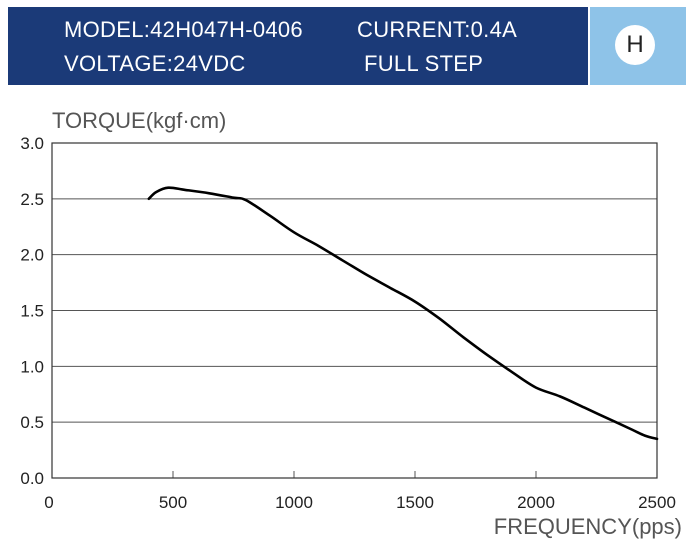  I want to click on y-tick-label: 1.5, so click(32, 311).